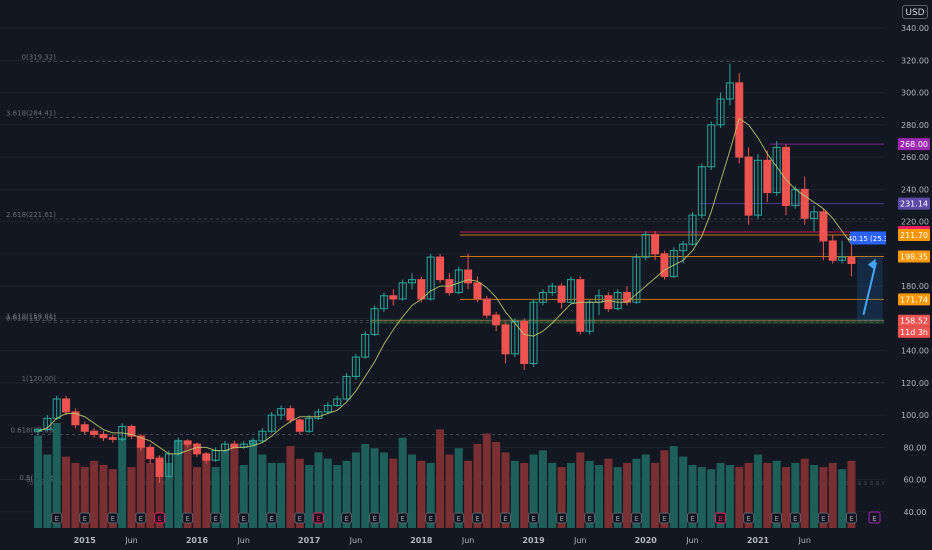 Image resolution: width=932 pixels, height=550 pixels. Describe the element at coordinates (914, 235) in the screenshot. I see `price-tag-label: 211.70` at that location.